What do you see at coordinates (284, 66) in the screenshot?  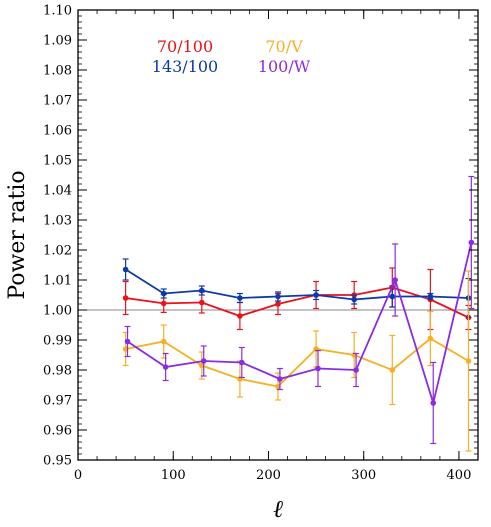 I see `legend-entry: 100/W` at bounding box center [284, 66].